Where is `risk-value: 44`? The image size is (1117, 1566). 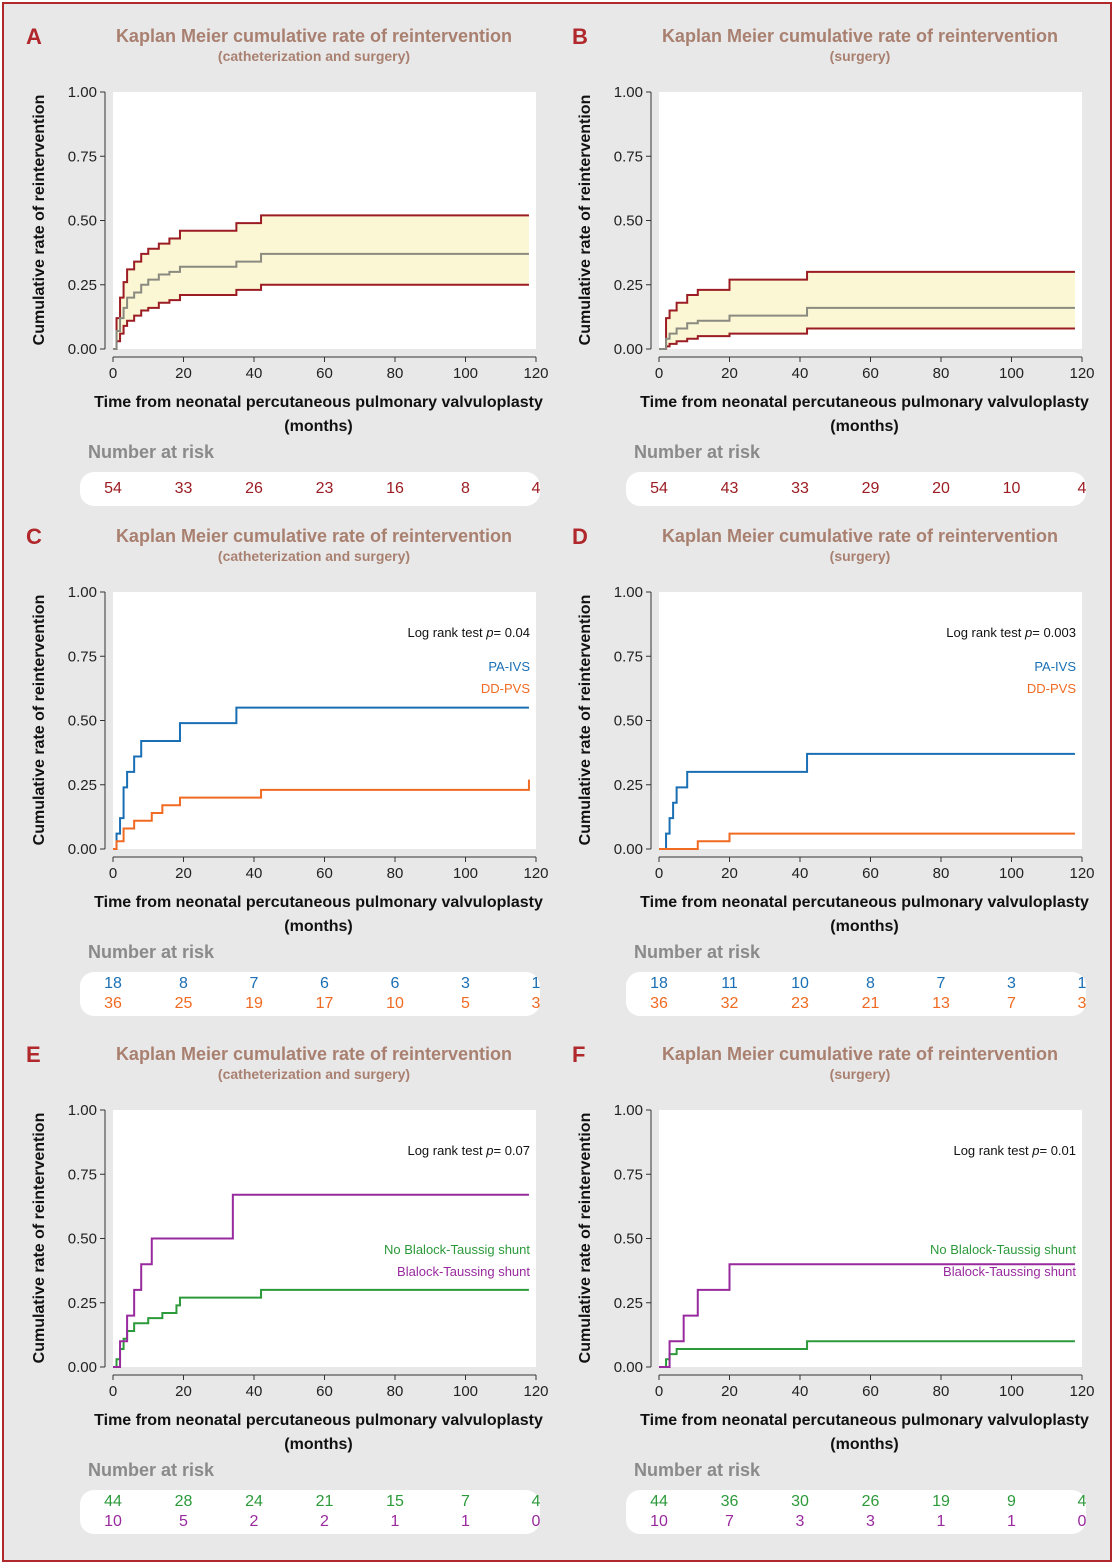
risk-value: 44 is located at coordinates (113, 1501).